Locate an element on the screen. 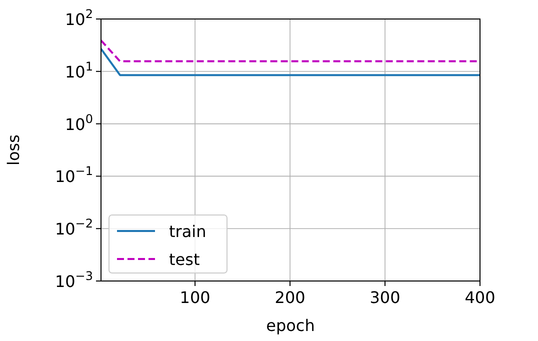 This screenshot has width=538, height=341. y-tick-label: 10$^{2}$ is located at coordinates (79, 18).